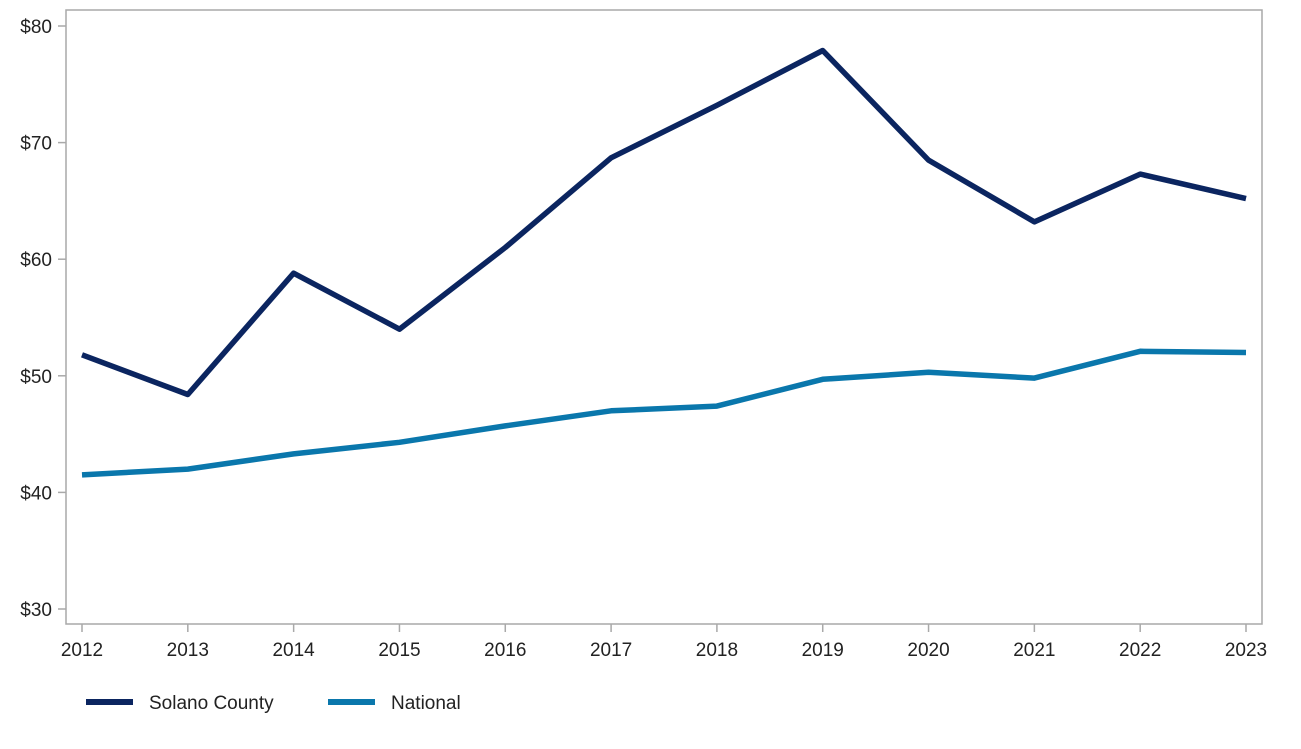  What do you see at coordinates (505, 650) in the screenshot?
I see `x-tick-label: 2016` at bounding box center [505, 650].